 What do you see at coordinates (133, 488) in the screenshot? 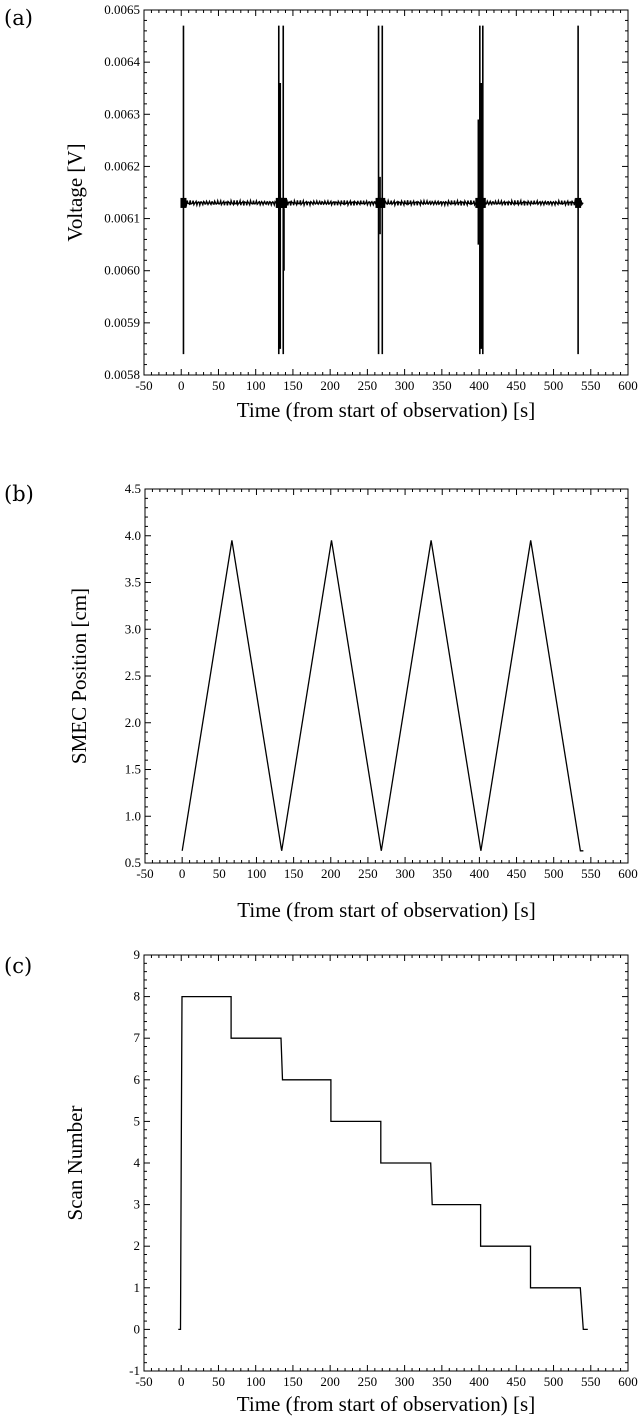
I see `y-tick-label: 4.5` at bounding box center [133, 488].